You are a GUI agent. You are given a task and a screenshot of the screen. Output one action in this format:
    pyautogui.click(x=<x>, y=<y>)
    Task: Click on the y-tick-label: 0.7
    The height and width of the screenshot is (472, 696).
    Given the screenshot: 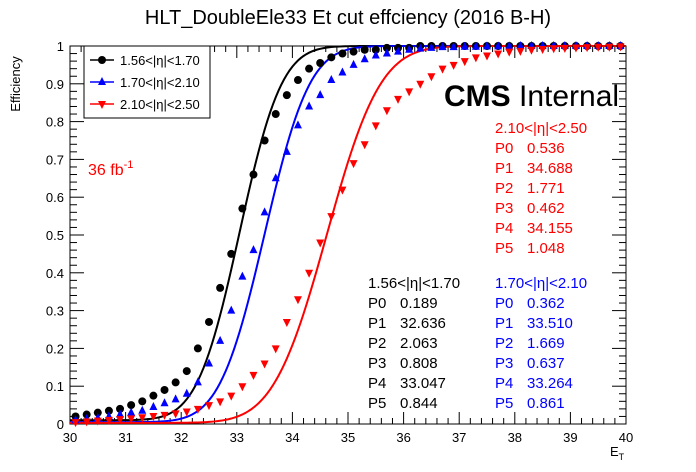 What is the action you would take?
    pyautogui.click(x=55, y=159)
    